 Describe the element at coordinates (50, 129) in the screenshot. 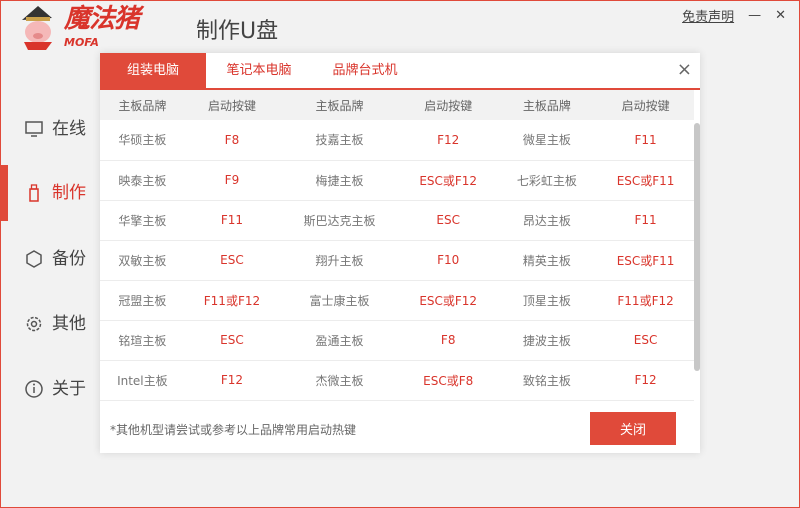

I see `sidebar-item-online: 在线` at that location.